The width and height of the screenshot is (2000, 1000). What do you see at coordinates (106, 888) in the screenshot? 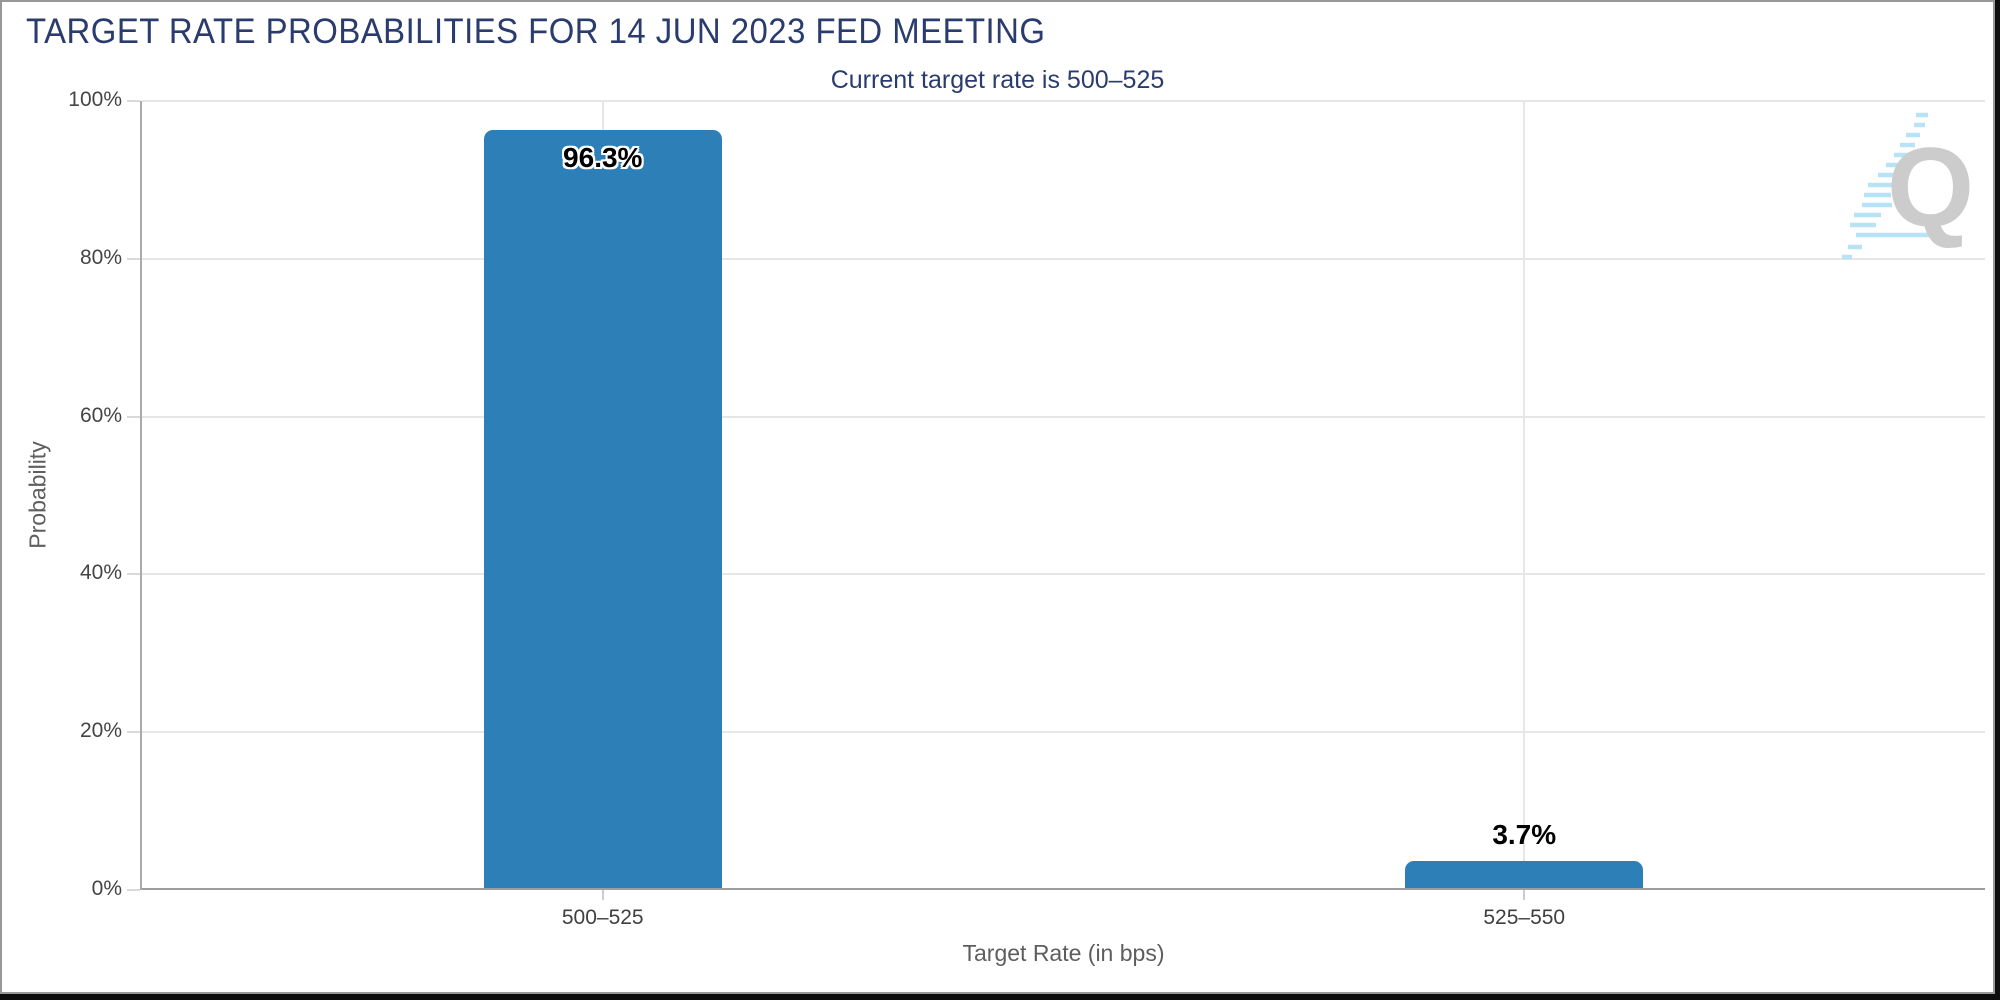
I see `y-tick-label: 0%` at bounding box center [106, 888].